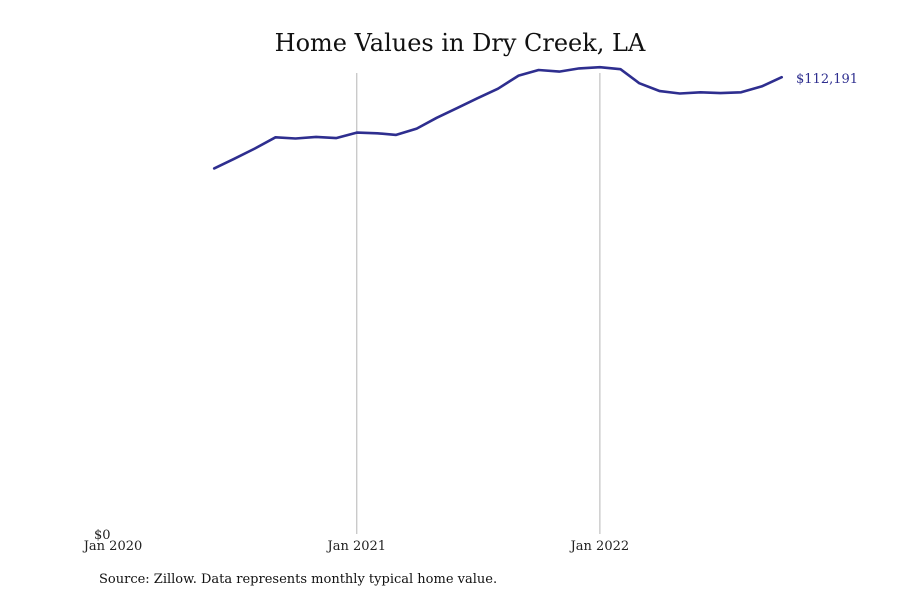 Image resolution: width=900 pixels, height=600 pixels. I want to click on y-axis-ticks: $0, so click(102, 535).